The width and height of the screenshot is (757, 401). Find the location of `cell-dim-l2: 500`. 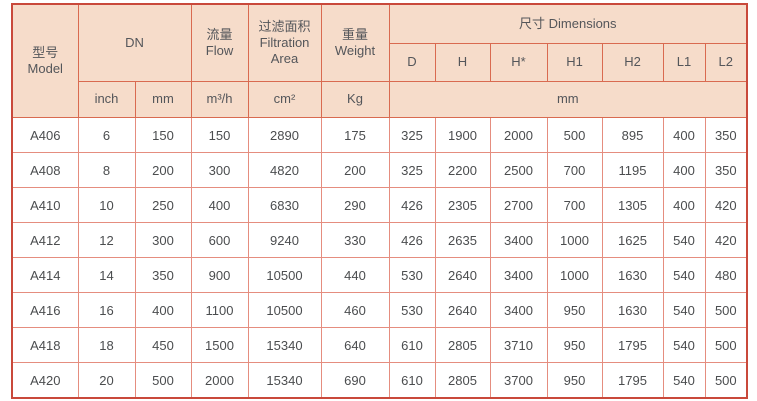

cell-dim-l2: 500 is located at coordinates (726, 380).